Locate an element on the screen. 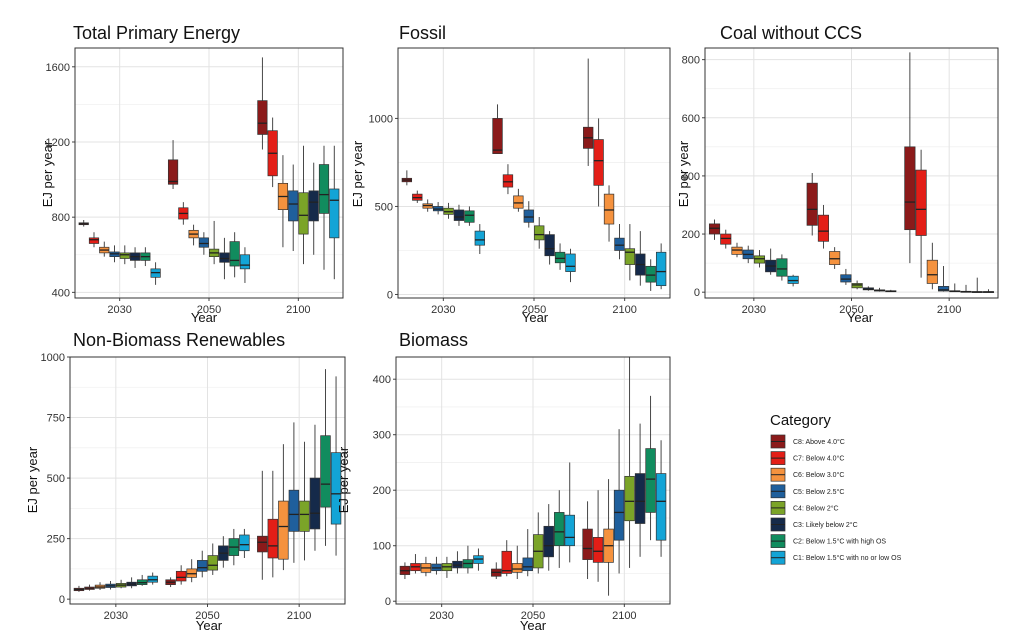 This screenshot has height=641, width=1024. plot-border is located at coordinates (207, 480).